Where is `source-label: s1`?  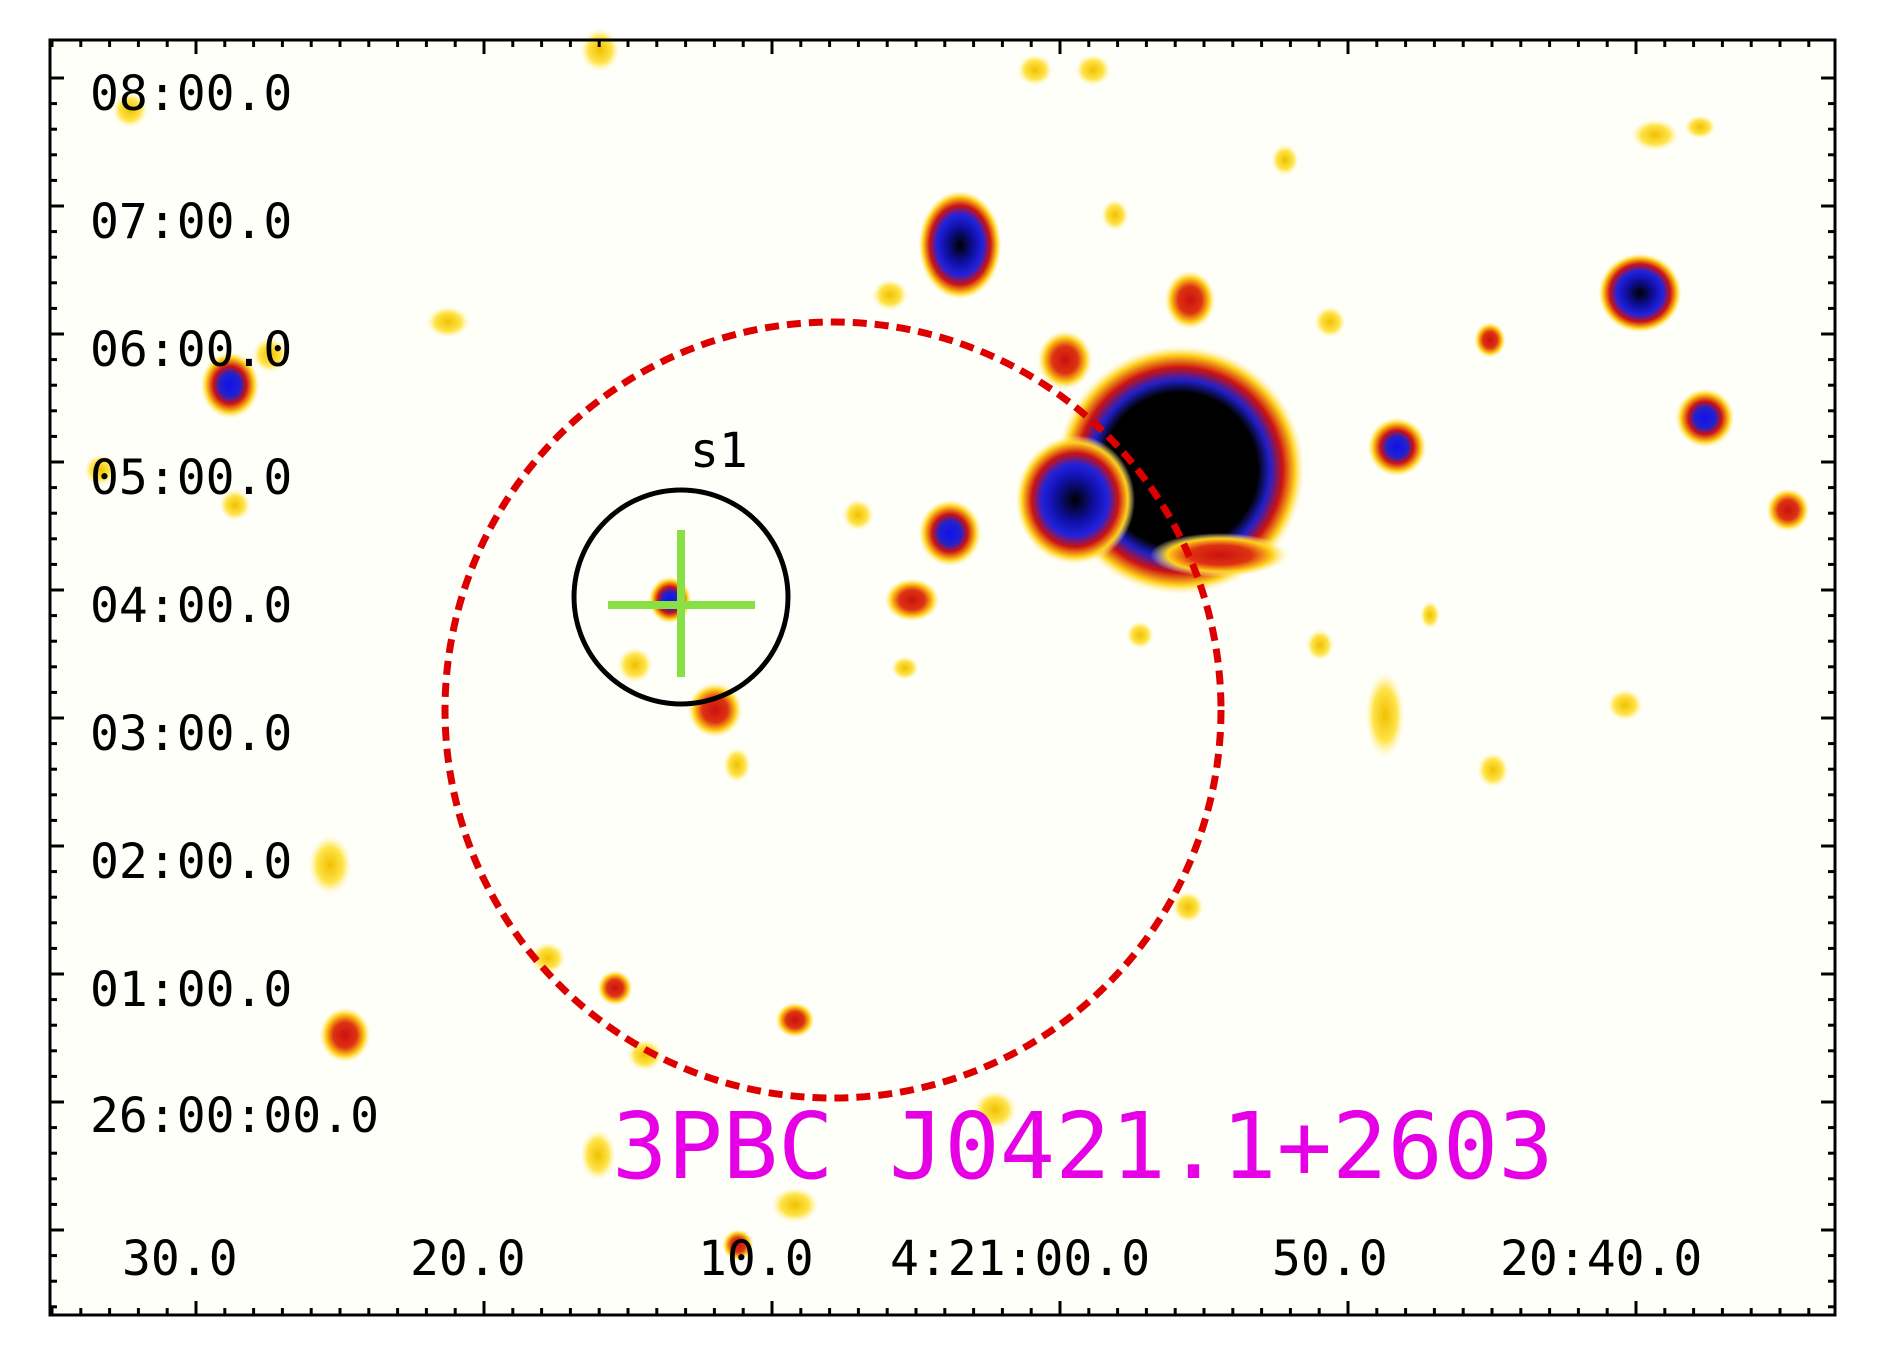
source-label: s1 is located at coordinates (719, 451).